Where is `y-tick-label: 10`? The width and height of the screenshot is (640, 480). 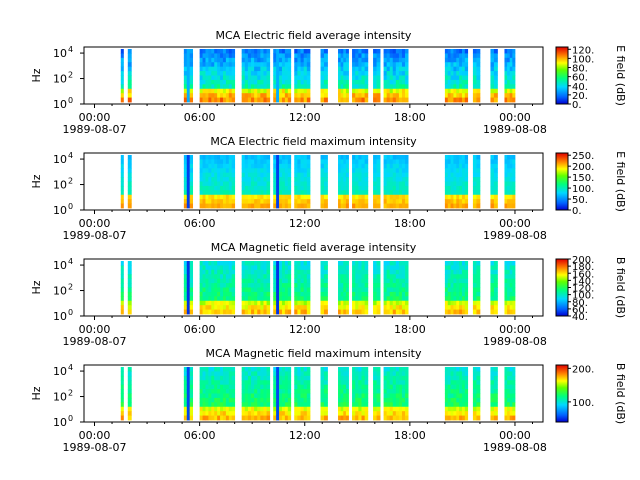 y-tick-label: 10 is located at coordinates (60, 371).